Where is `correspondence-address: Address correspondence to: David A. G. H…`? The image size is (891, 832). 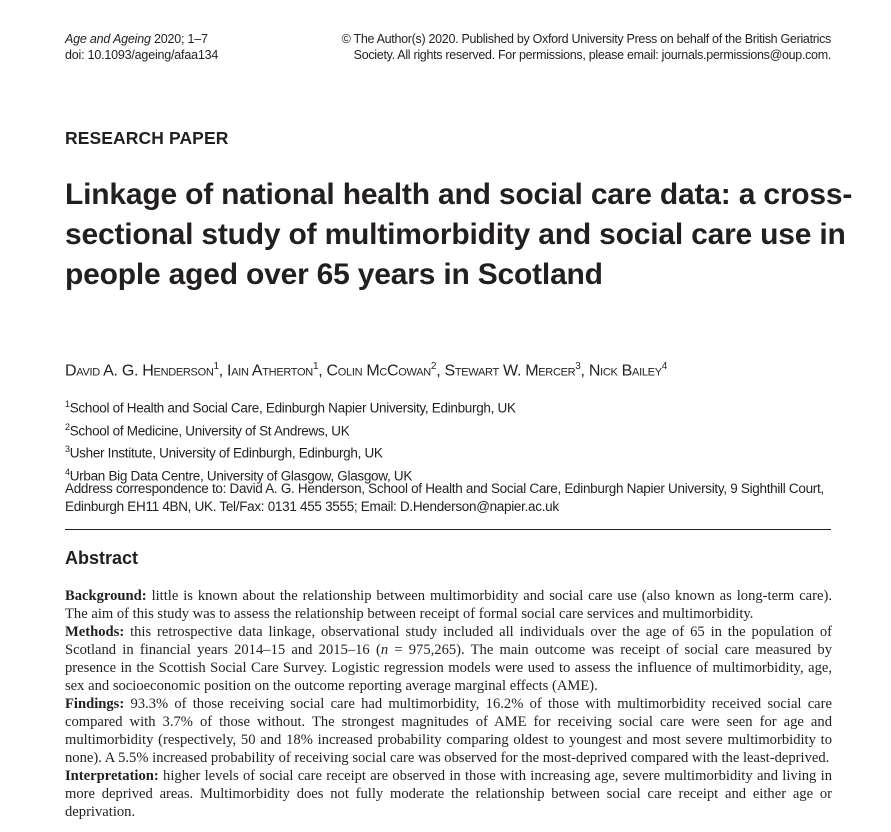 correspondence-address: Address correspondence to: David A. G. H… is located at coordinates (444, 497).